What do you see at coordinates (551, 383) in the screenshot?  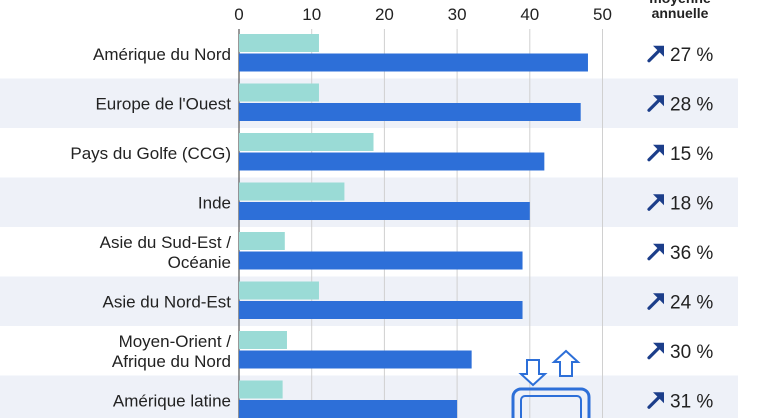 I see `decorative-box-icon` at bounding box center [551, 383].